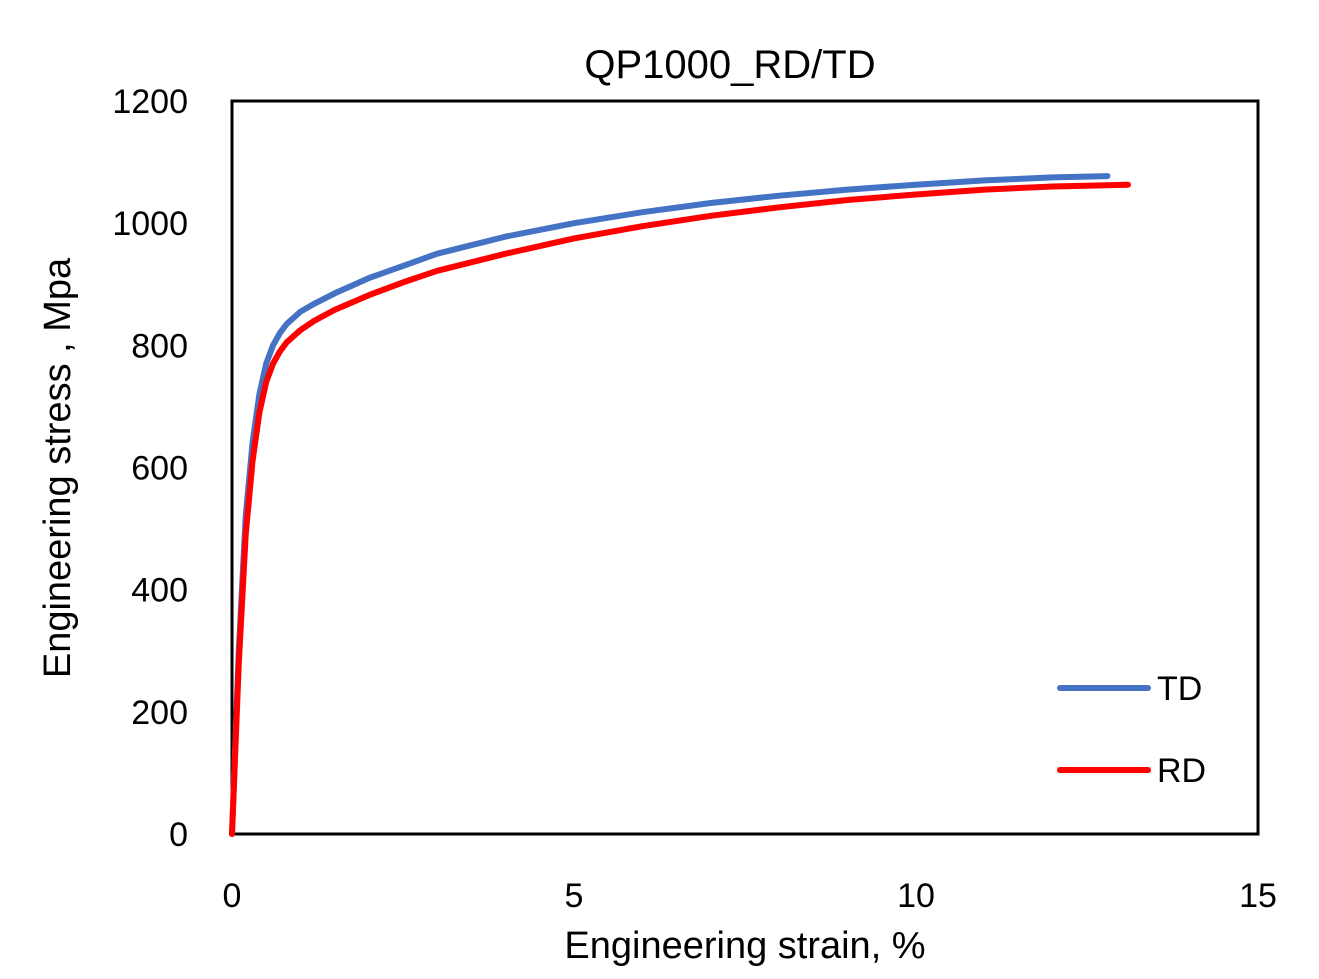 Image resolution: width=1319 pixels, height=979 pixels. Describe the element at coordinates (232, 896) in the screenshot. I see `x-tick-label: 0` at that location.